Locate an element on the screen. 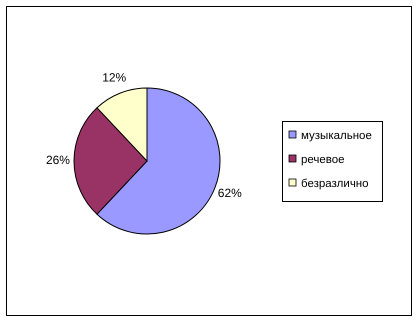 This screenshot has height=324, width=418. legend-label: музыкальное is located at coordinates (336, 136).